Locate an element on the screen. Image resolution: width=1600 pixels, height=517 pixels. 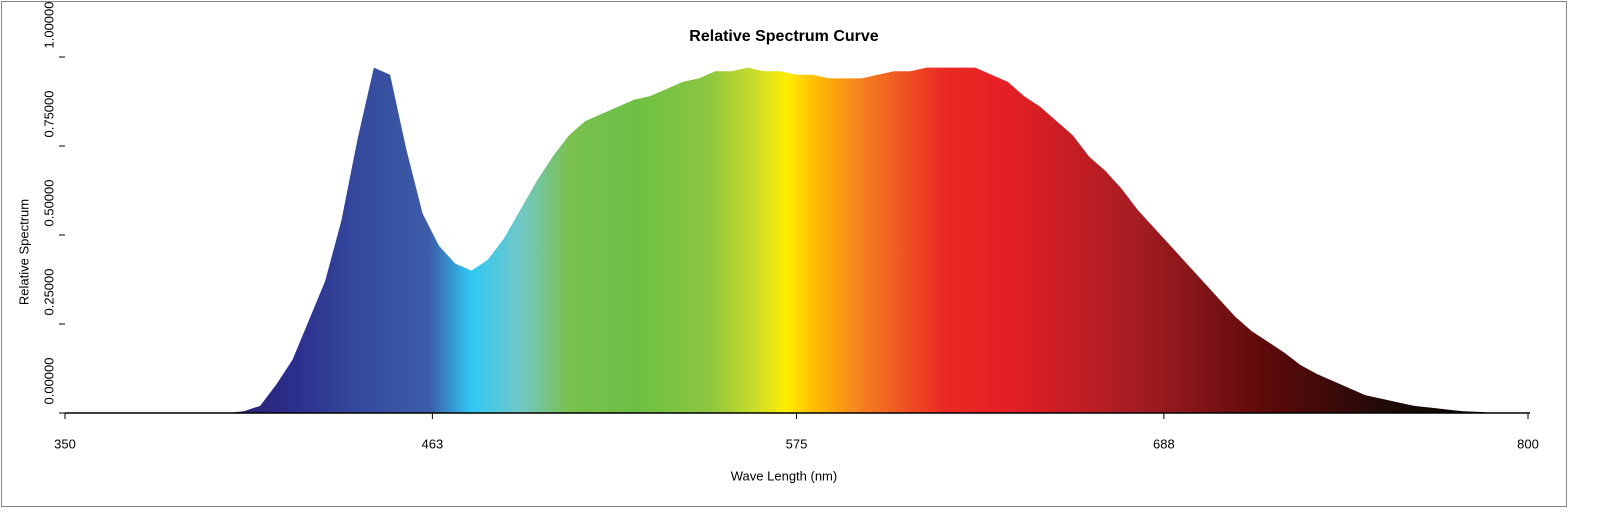
x-tick-label: 575 is located at coordinates (797, 443).